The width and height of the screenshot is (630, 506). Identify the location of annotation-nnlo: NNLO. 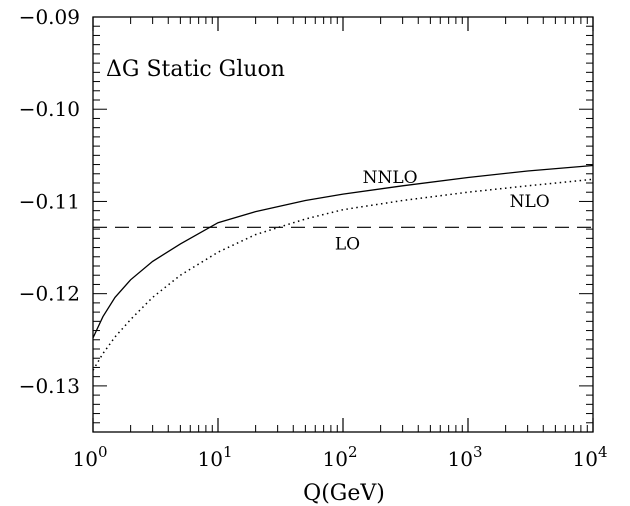
(390, 178).